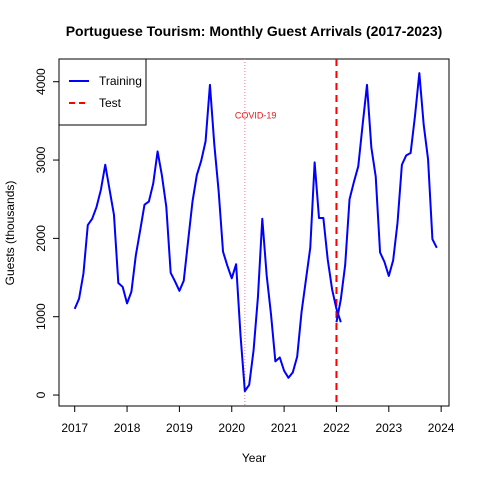 Image resolution: width=480 pixels, height=480 pixels. Describe the element at coordinates (120, 81) in the screenshot. I see `legend-label: Training` at that location.